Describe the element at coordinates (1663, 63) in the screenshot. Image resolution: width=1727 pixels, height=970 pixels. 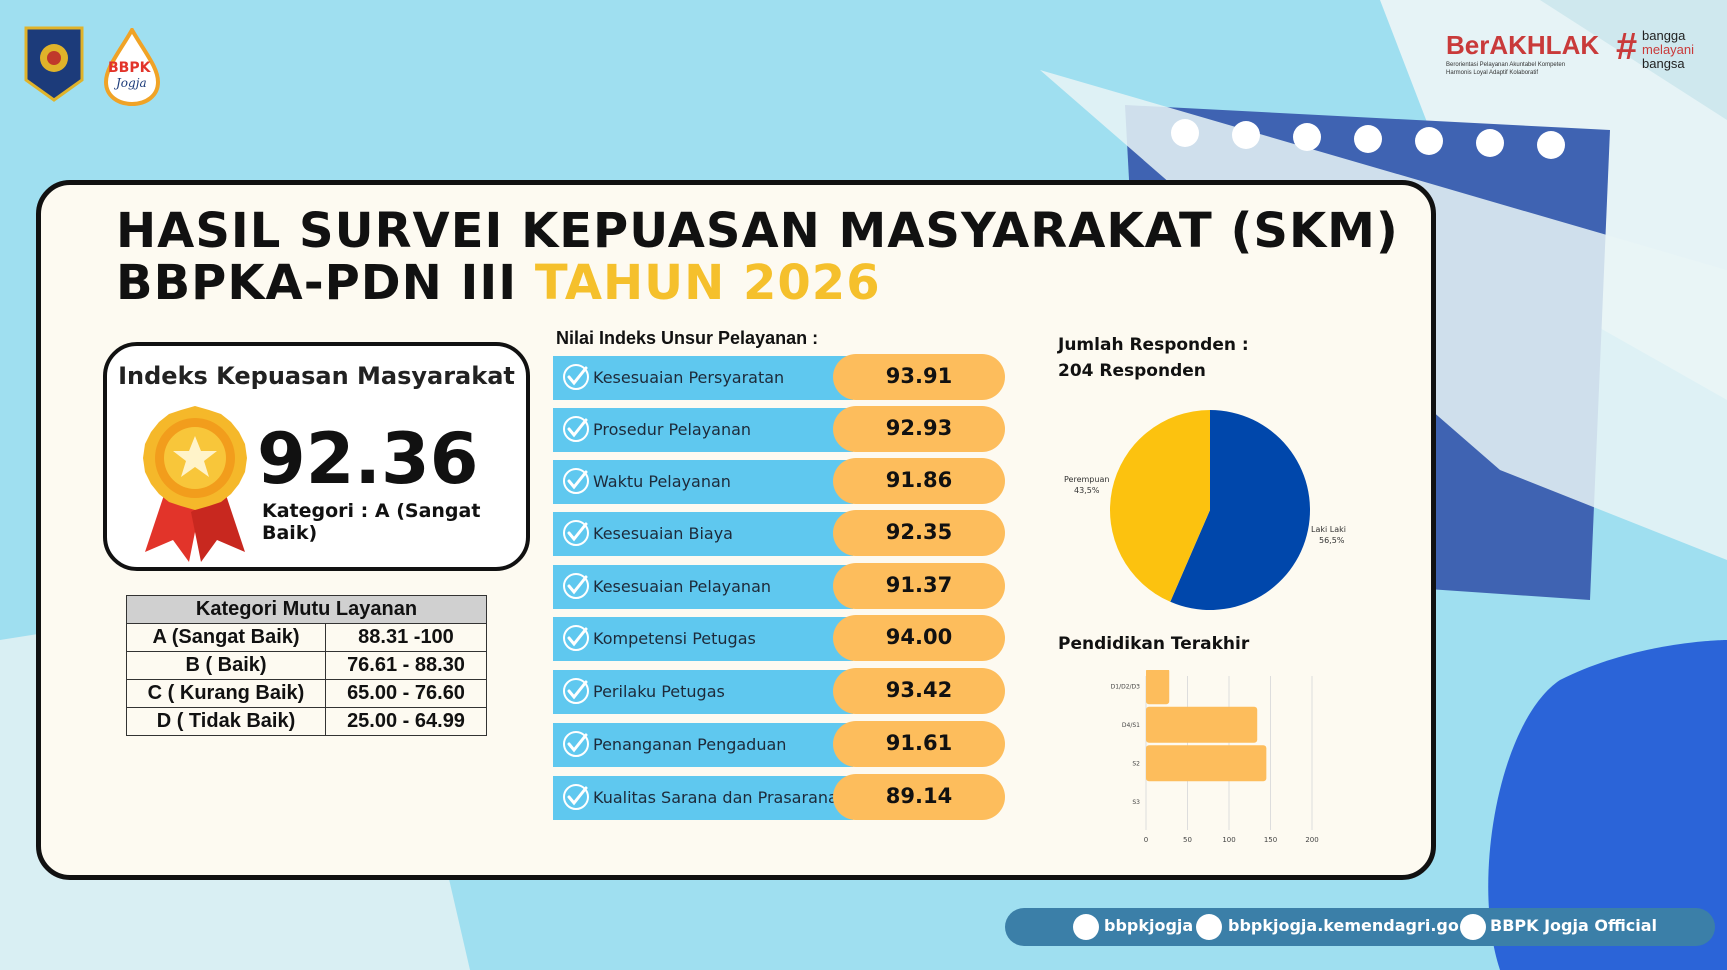
I see `bangga-line-3: bangsa` at that location.